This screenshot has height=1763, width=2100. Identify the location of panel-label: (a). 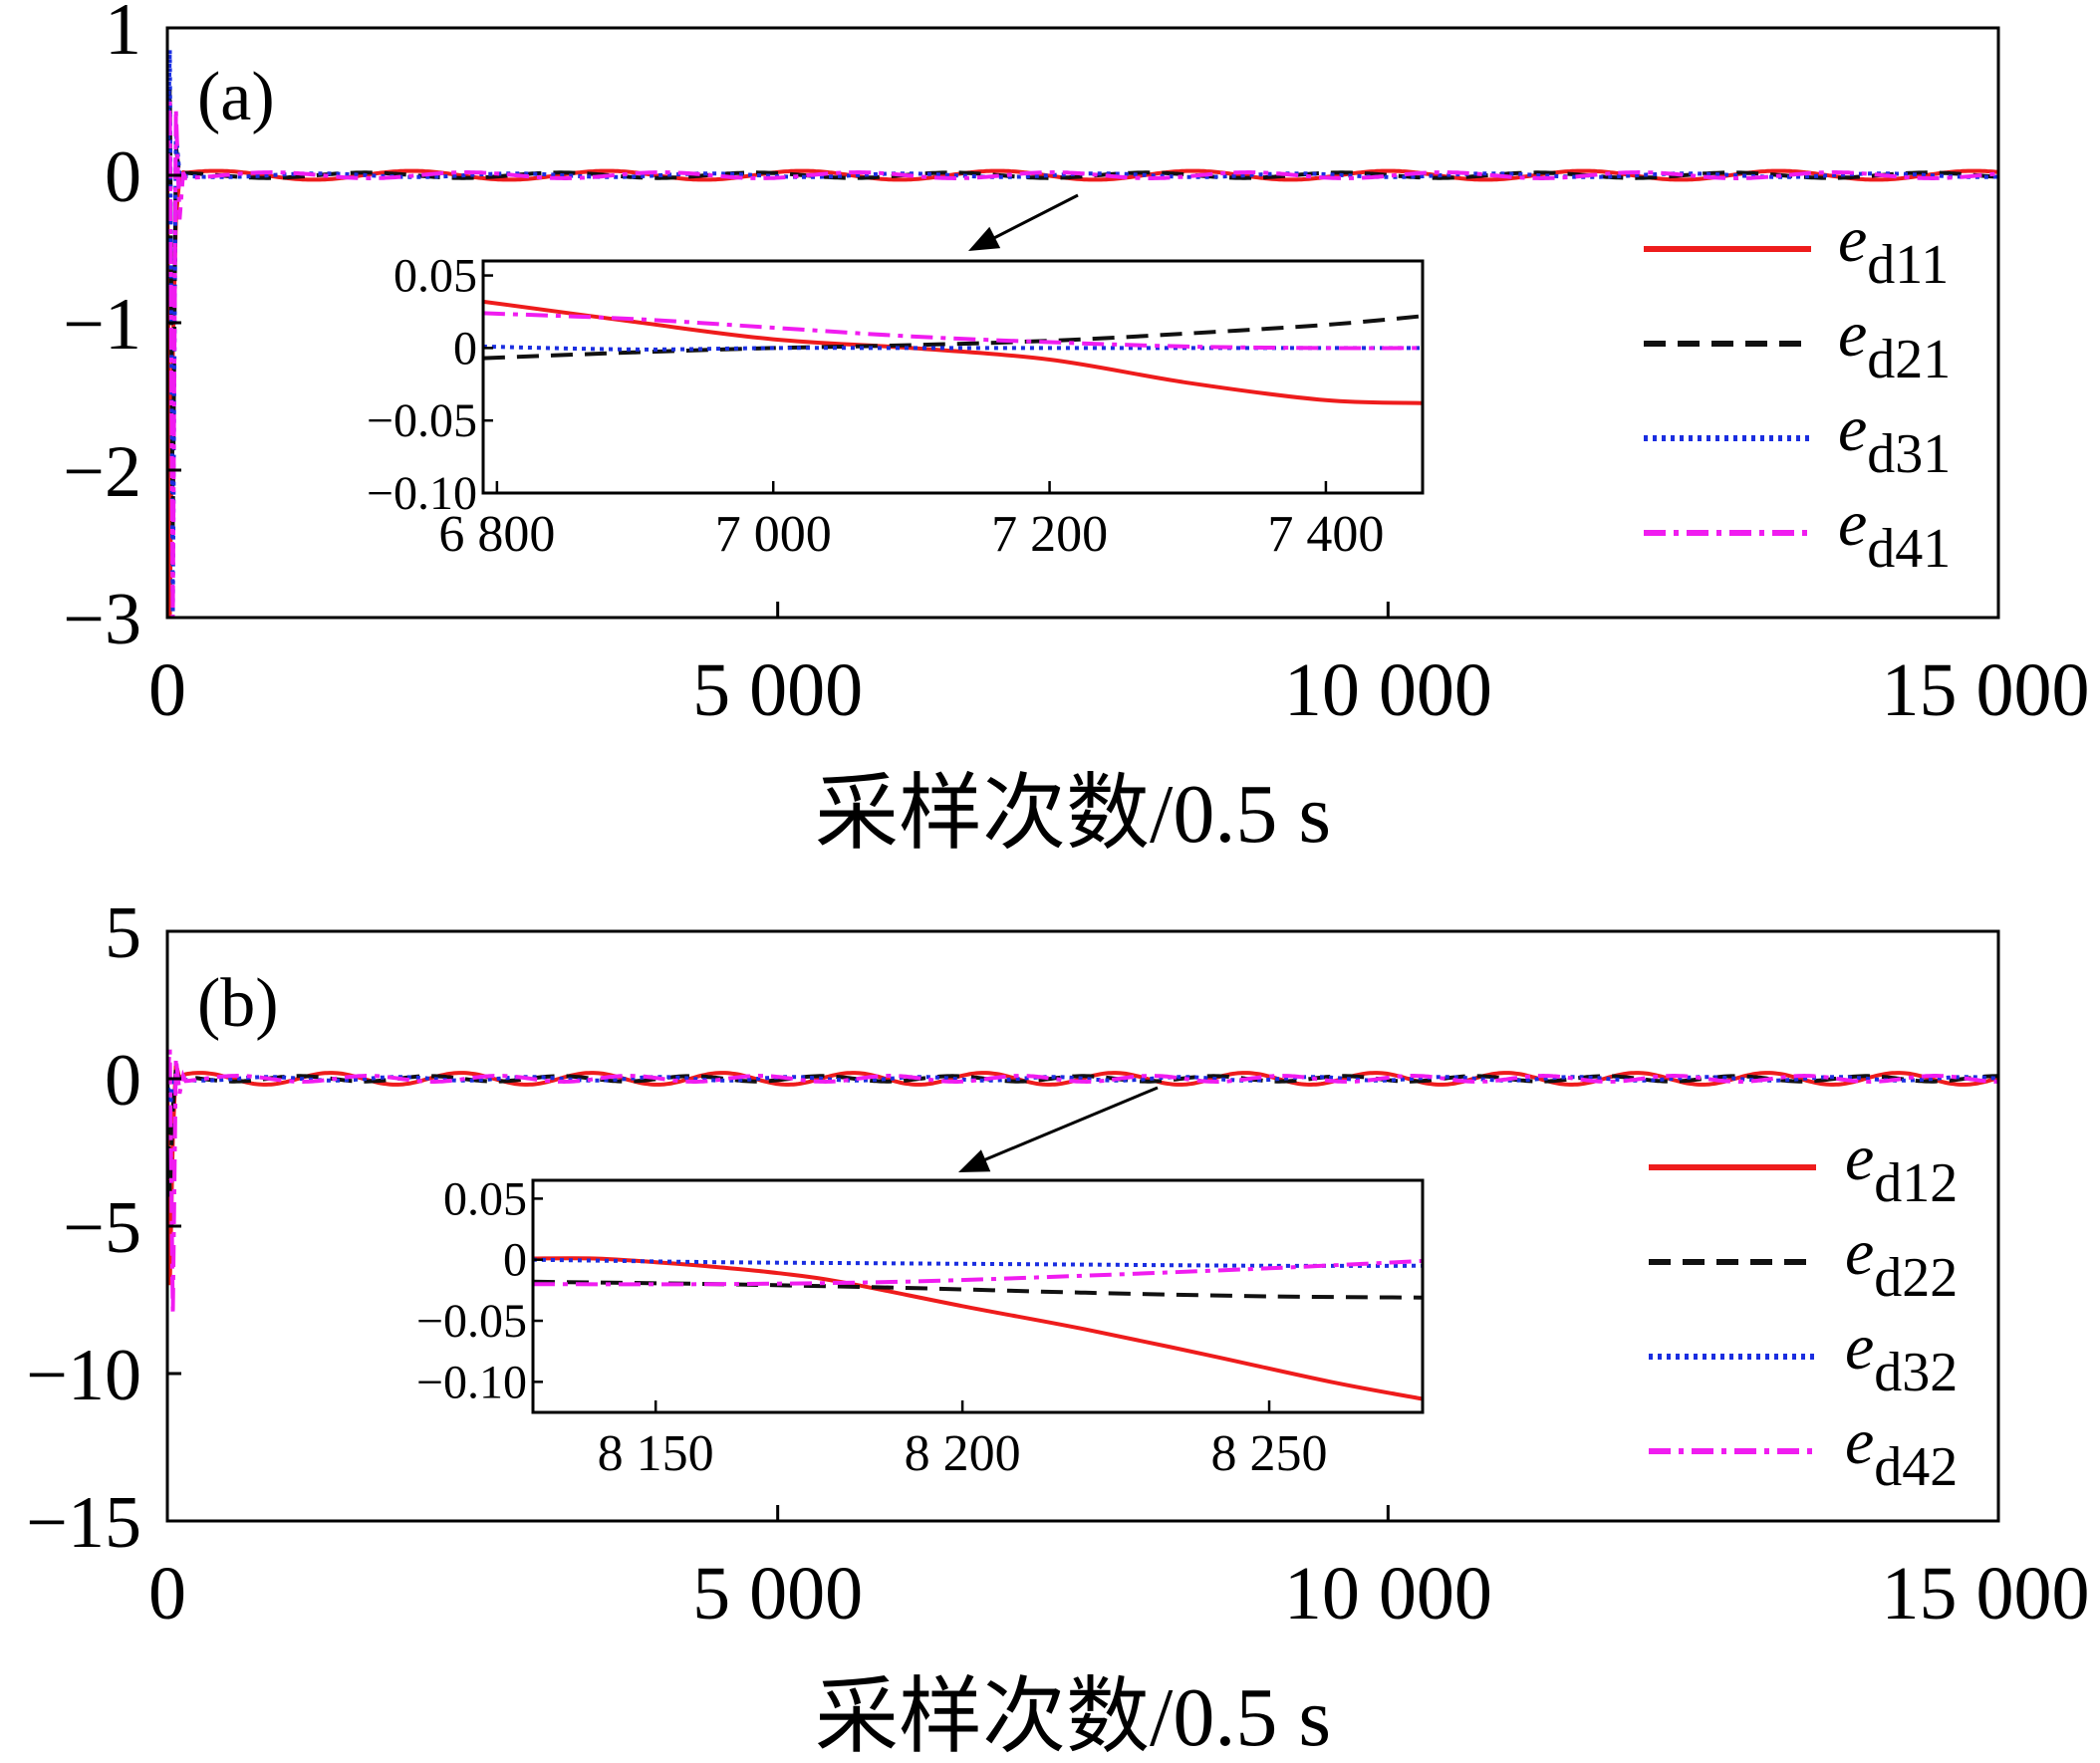
(236, 97).